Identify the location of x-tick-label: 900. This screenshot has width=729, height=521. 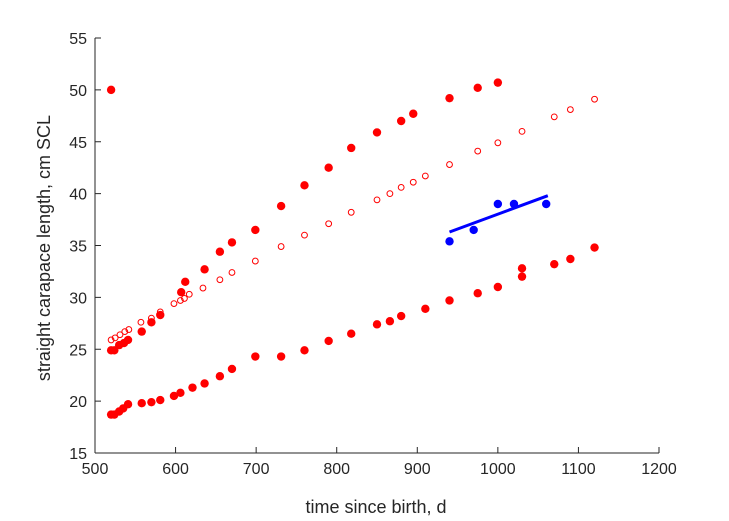
(417, 469).